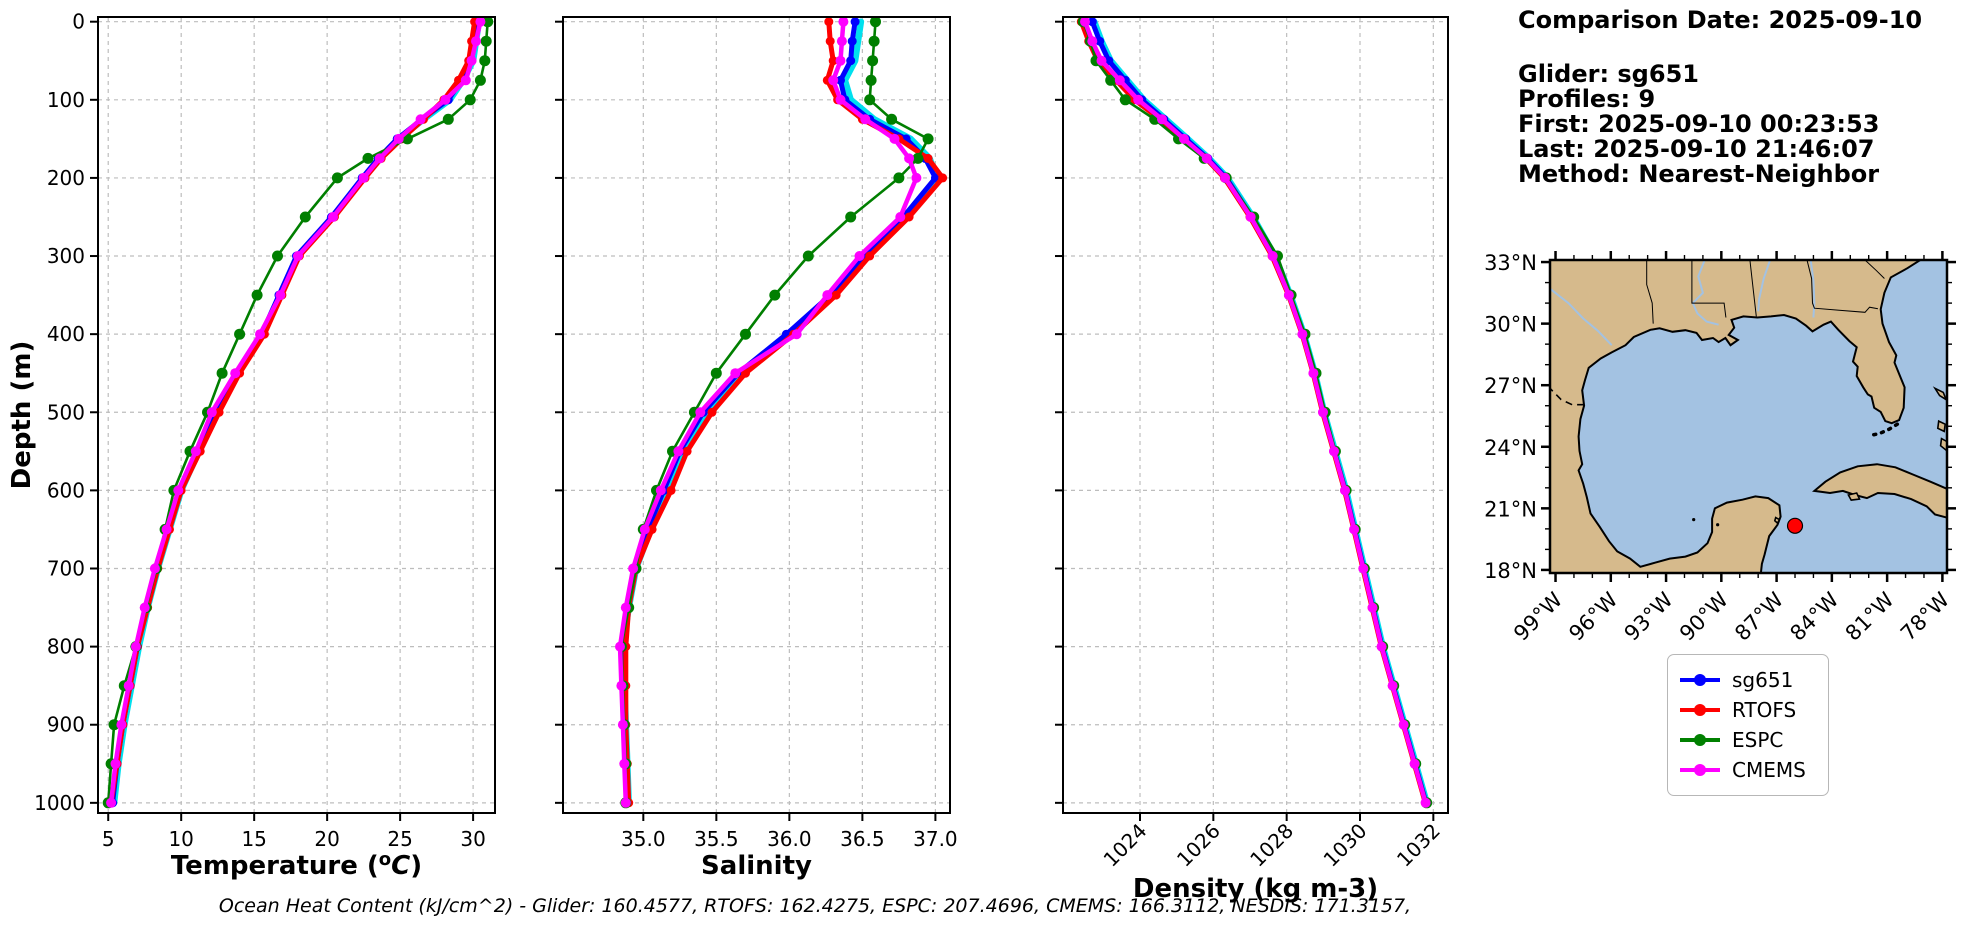 The width and height of the screenshot is (1987, 934). I want to click on svg-text: 90°W, so click(1704, 616).